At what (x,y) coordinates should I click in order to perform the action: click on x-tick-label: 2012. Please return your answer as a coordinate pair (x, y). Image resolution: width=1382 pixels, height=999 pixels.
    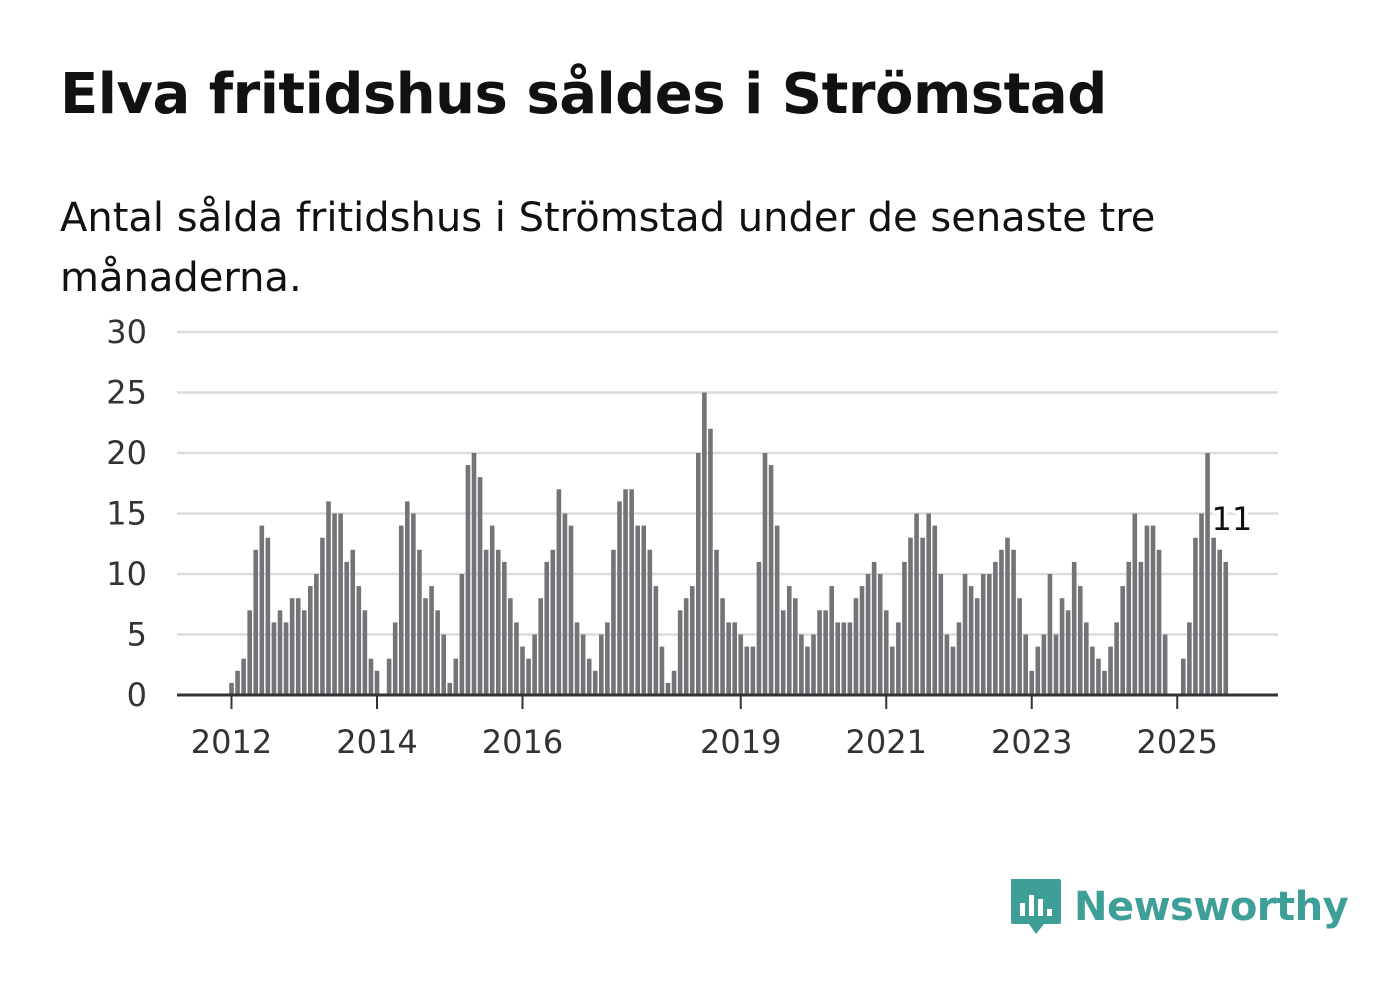
    Looking at the image, I should click on (231, 742).